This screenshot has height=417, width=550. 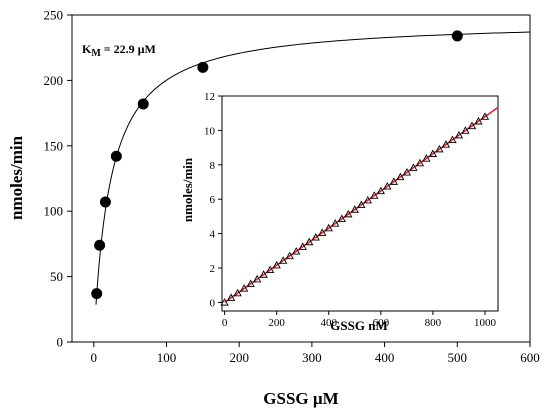 I want to click on inset-y-axis: 0 2 4 6 8 10 12, so click(x=213, y=200).